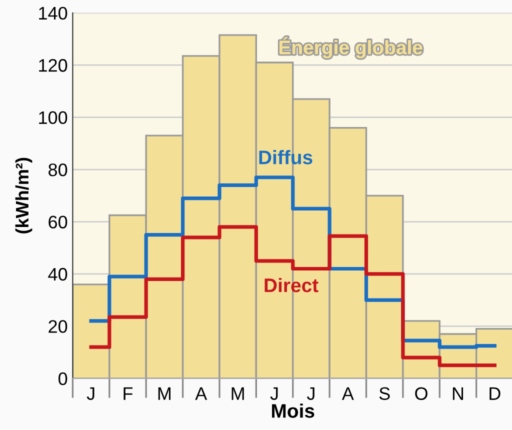 This screenshot has height=430, width=512. I want to click on y-tick-label: 120, so click(53, 65).